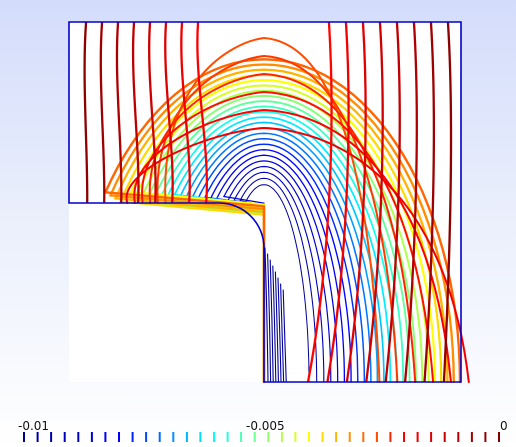  I want to click on colorbar-legend, so click(261, 437).